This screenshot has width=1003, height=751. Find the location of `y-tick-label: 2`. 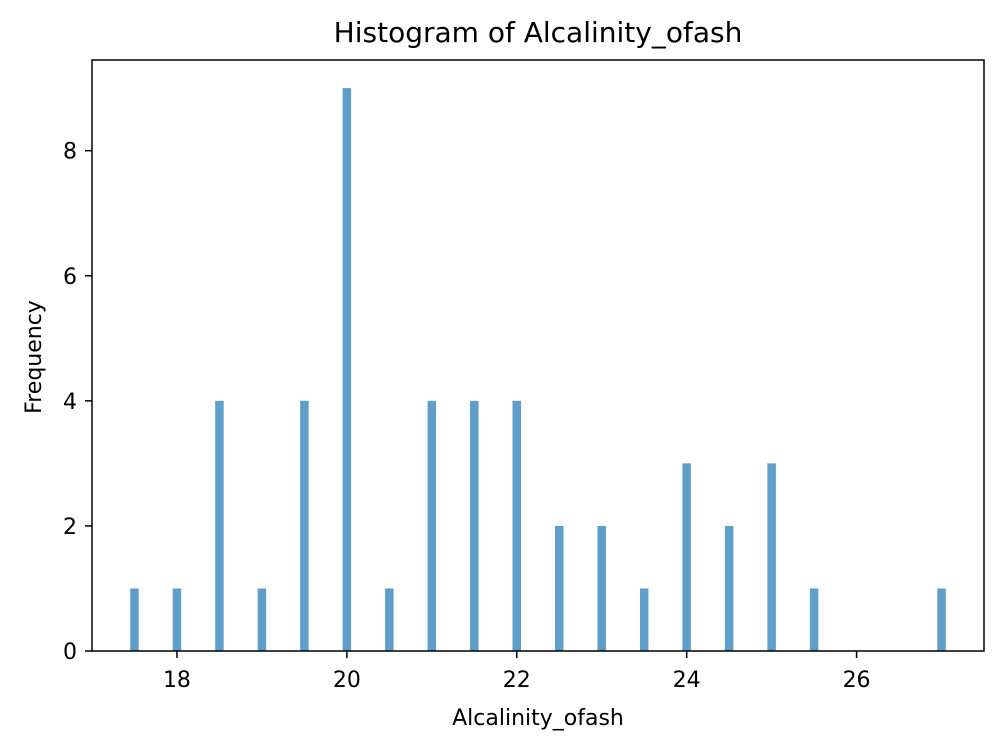

y-tick-label: 2 is located at coordinates (70, 527).